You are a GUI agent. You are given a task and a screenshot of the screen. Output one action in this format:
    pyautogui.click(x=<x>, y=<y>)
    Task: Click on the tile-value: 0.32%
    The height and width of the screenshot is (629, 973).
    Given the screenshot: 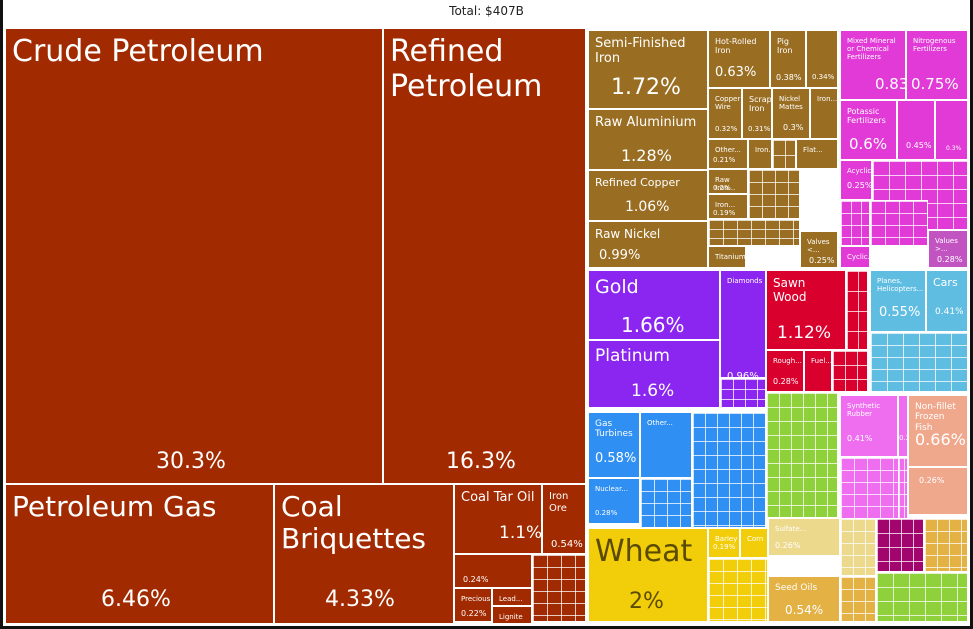 What is the action you would take?
    pyautogui.click(x=726, y=129)
    